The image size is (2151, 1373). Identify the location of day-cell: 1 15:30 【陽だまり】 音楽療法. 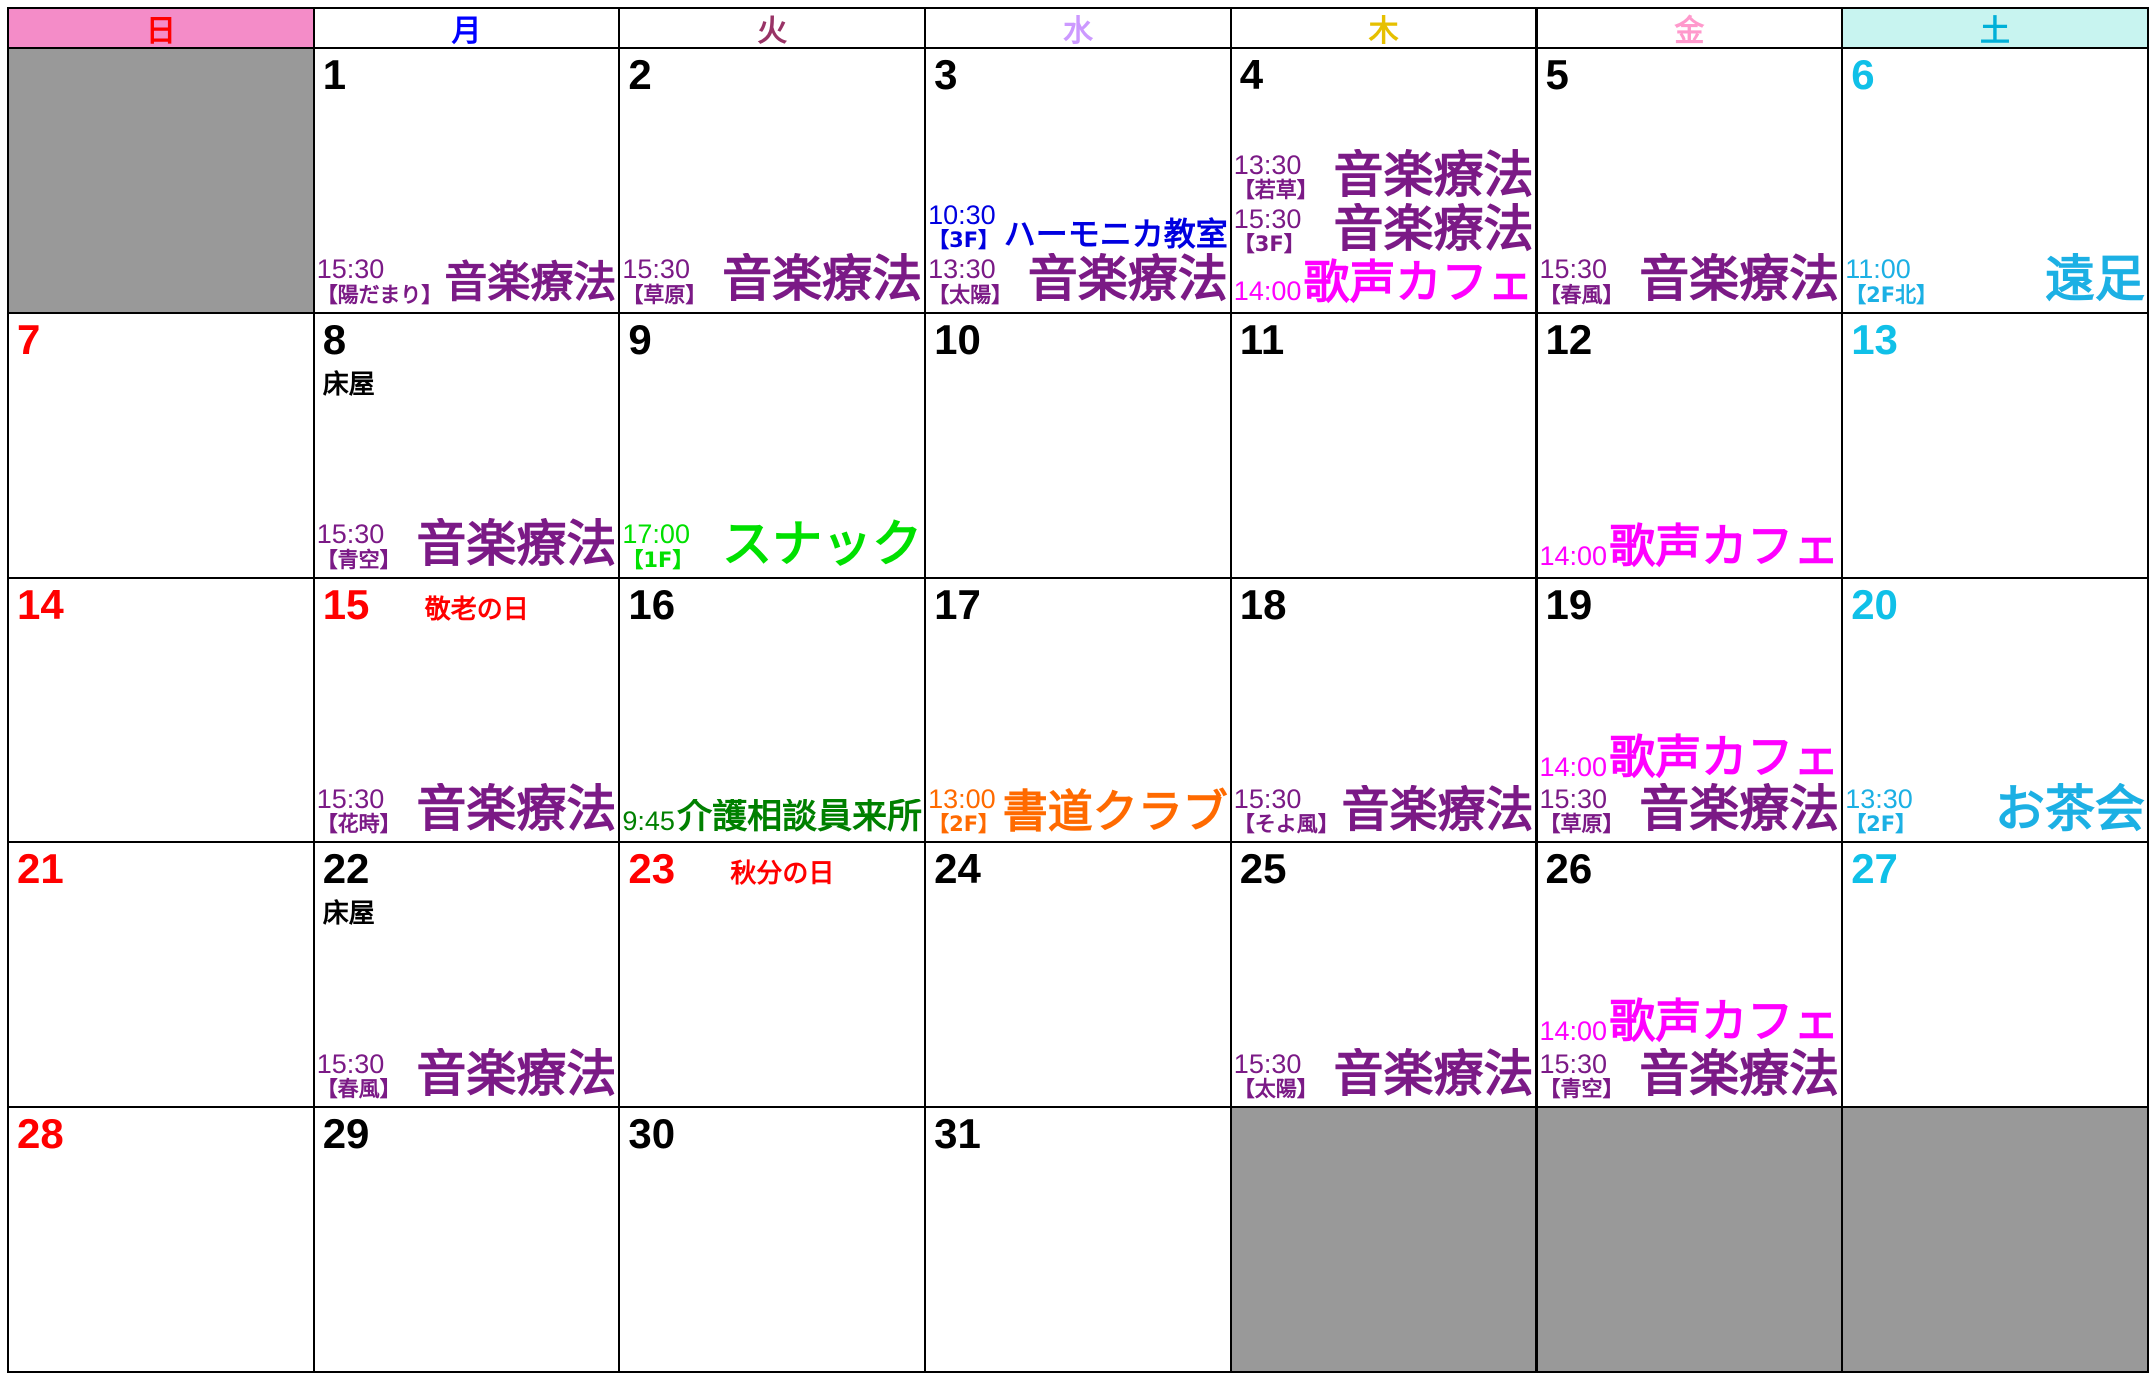
(466, 180).